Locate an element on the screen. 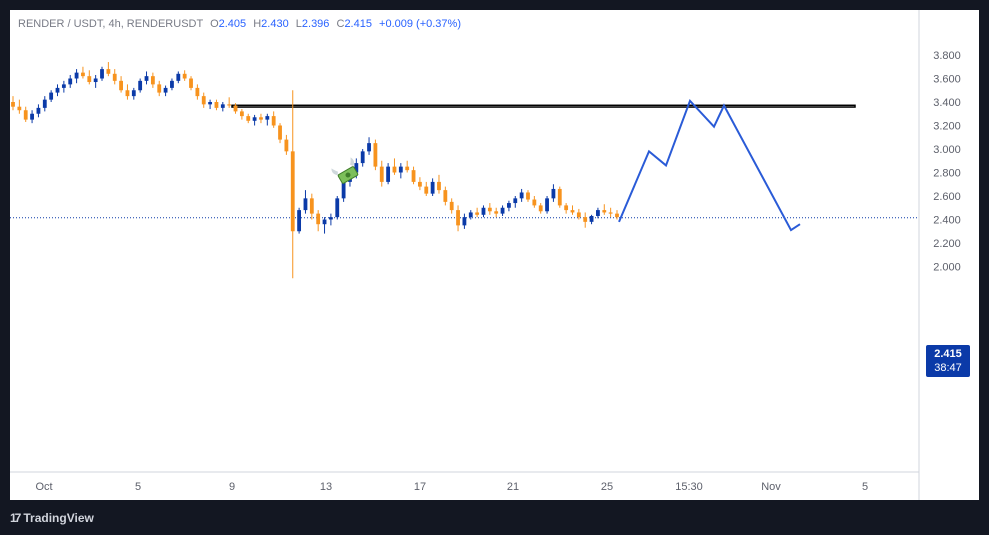 The width and height of the screenshot is (989, 535). change-value: +0.009 (+0.37%) is located at coordinates (420, 24).